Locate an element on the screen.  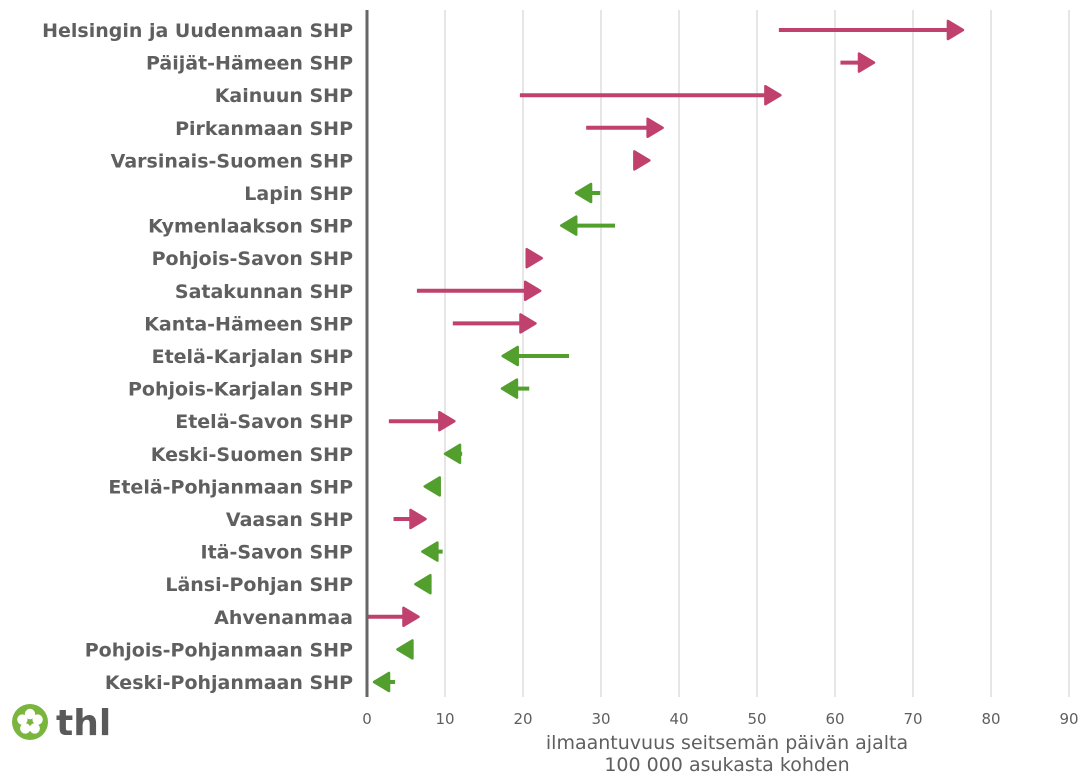
x-tick-label: 30 is located at coordinates (600, 719).